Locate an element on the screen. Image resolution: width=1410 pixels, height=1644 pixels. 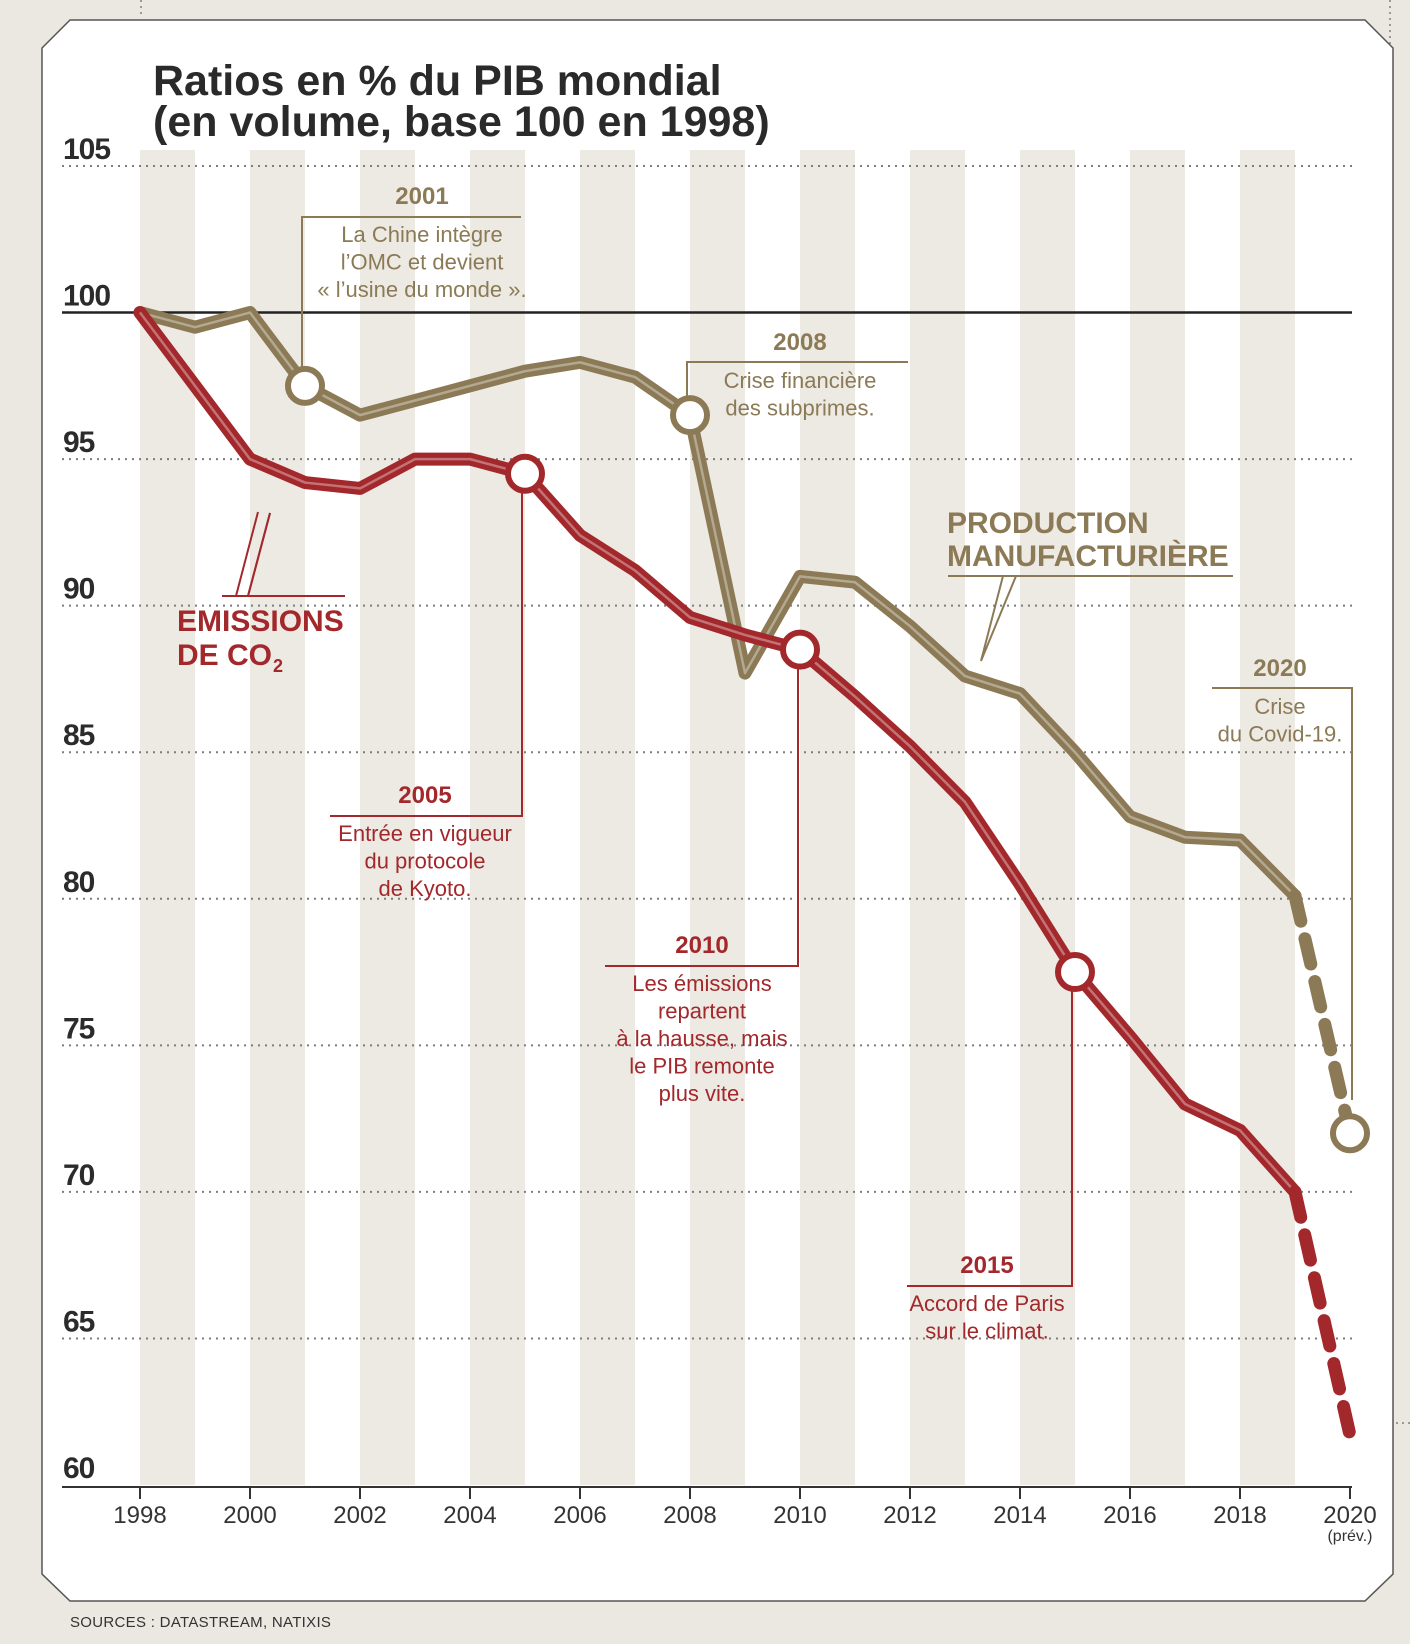
y-tick-label: 100 is located at coordinates (86, 296).